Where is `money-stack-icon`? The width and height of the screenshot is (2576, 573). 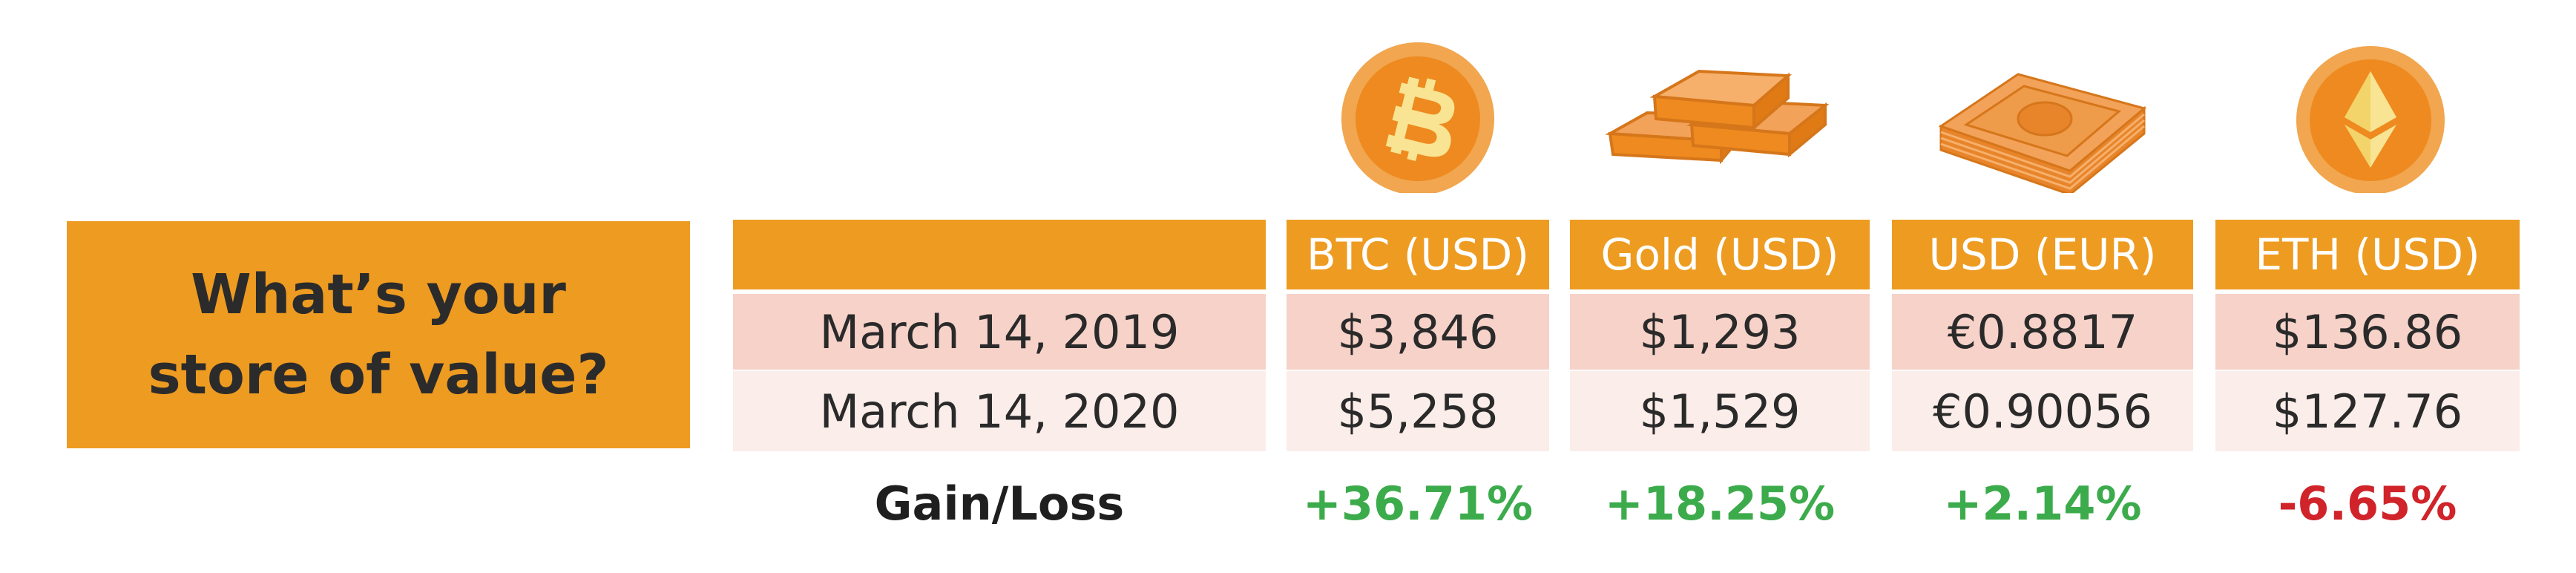
money-stack-icon is located at coordinates (2044, 107).